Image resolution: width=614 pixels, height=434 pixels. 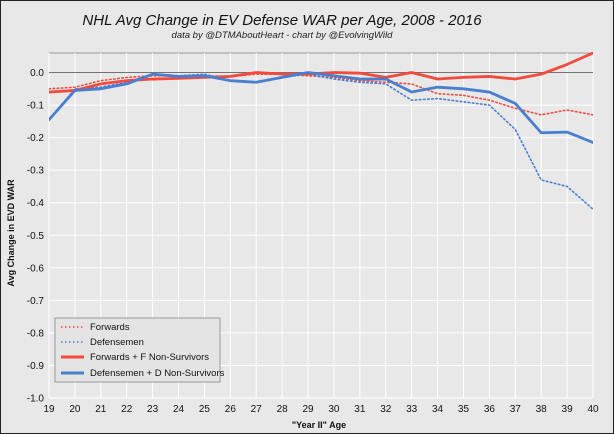 What do you see at coordinates (101, 409) in the screenshot?
I see `x-tick-label: 21` at bounding box center [101, 409].